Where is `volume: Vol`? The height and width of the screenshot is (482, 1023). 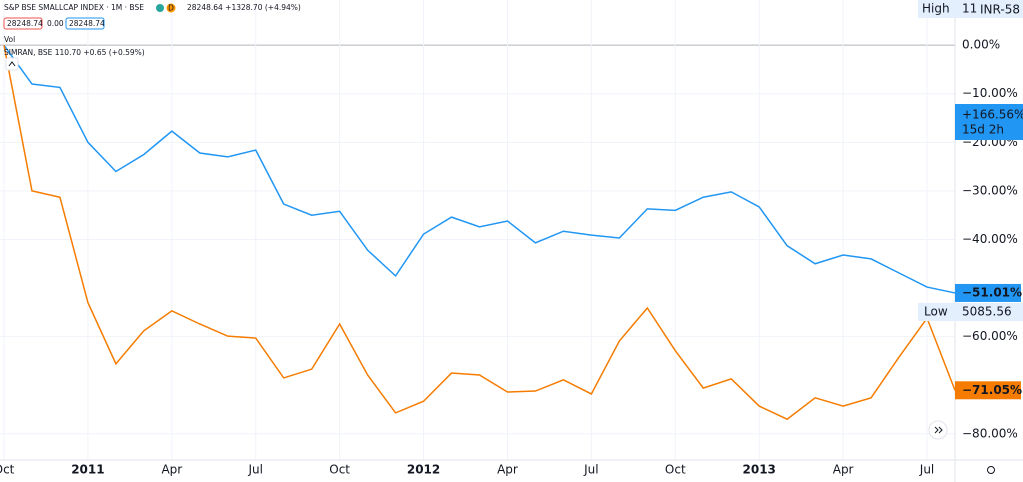 volume: Vol is located at coordinates (9, 39).